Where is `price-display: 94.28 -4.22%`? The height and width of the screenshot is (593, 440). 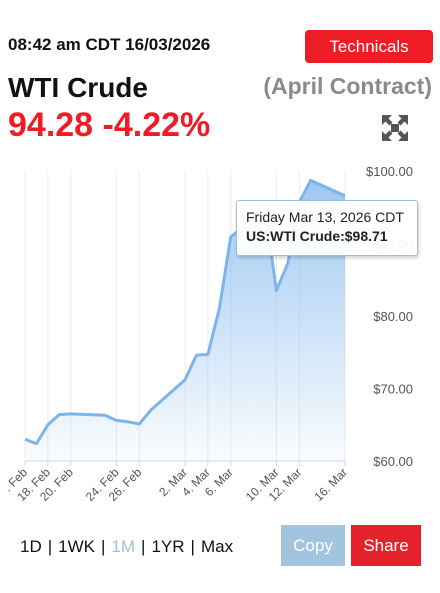
price-display: 94.28 -4.22% is located at coordinates (109, 125).